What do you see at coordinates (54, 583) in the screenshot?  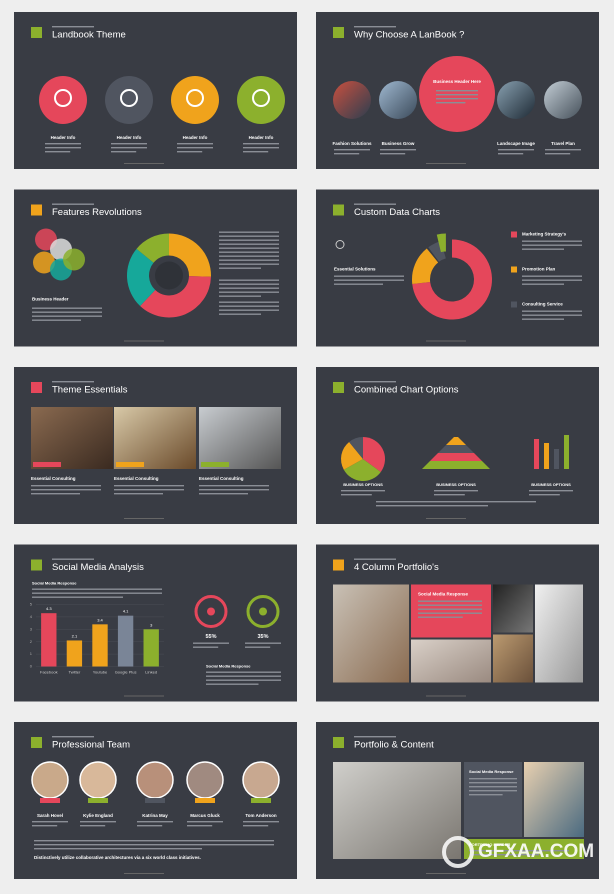 I see `item-header: Social Media Response` at bounding box center [54, 583].